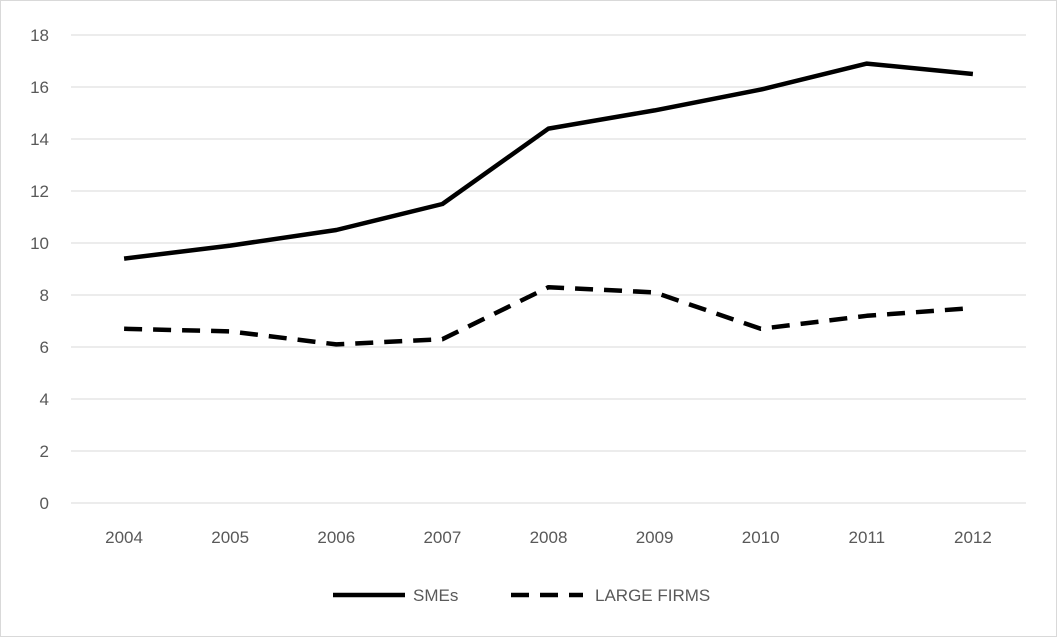 Image resolution: width=1057 pixels, height=638 pixels. What do you see at coordinates (336, 537) in the screenshot?
I see `x-tick-label: 2006` at bounding box center [336, 537].